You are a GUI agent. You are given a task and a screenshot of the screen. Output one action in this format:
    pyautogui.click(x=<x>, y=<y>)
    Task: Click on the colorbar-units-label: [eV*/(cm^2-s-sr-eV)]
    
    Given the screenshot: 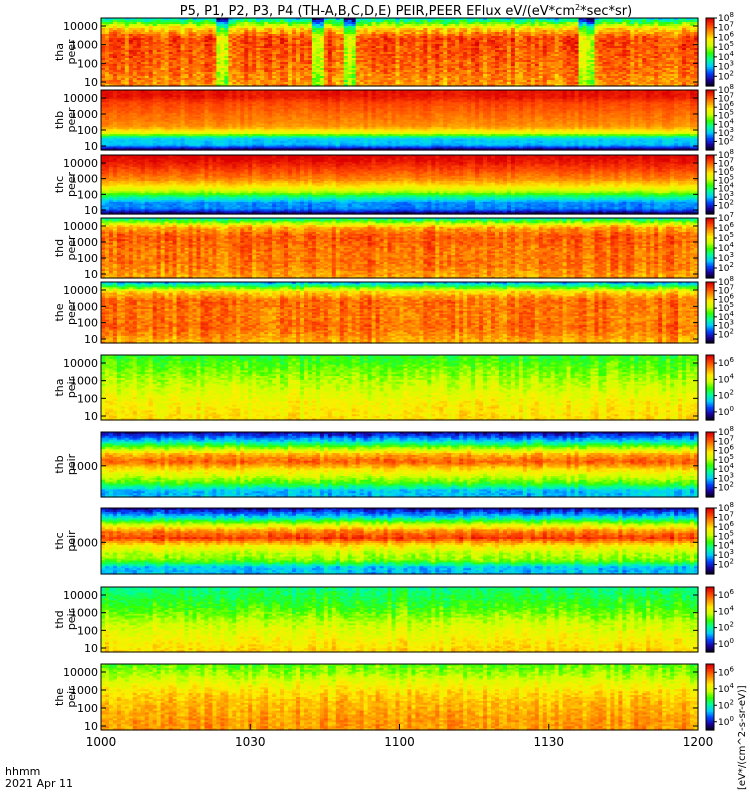 What is the action you would take?
    pyautogui.click(x=742, y=737)
    